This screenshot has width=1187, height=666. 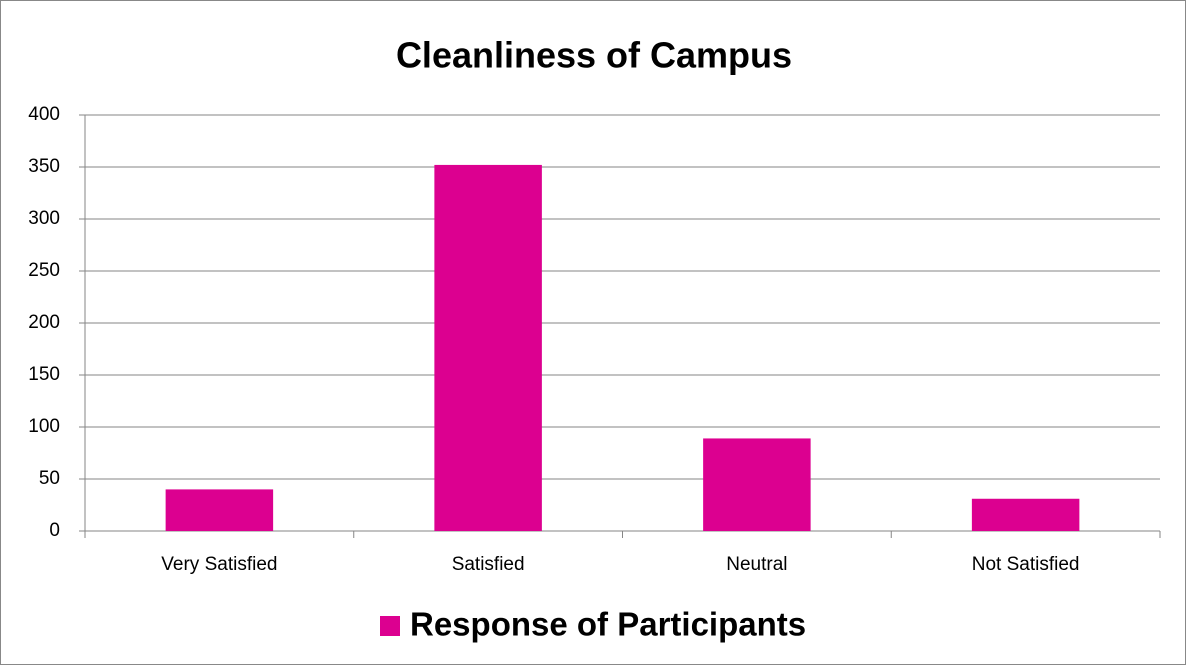 I want to click on x-tick-label: Satisfied, so click(x=488, y=564).